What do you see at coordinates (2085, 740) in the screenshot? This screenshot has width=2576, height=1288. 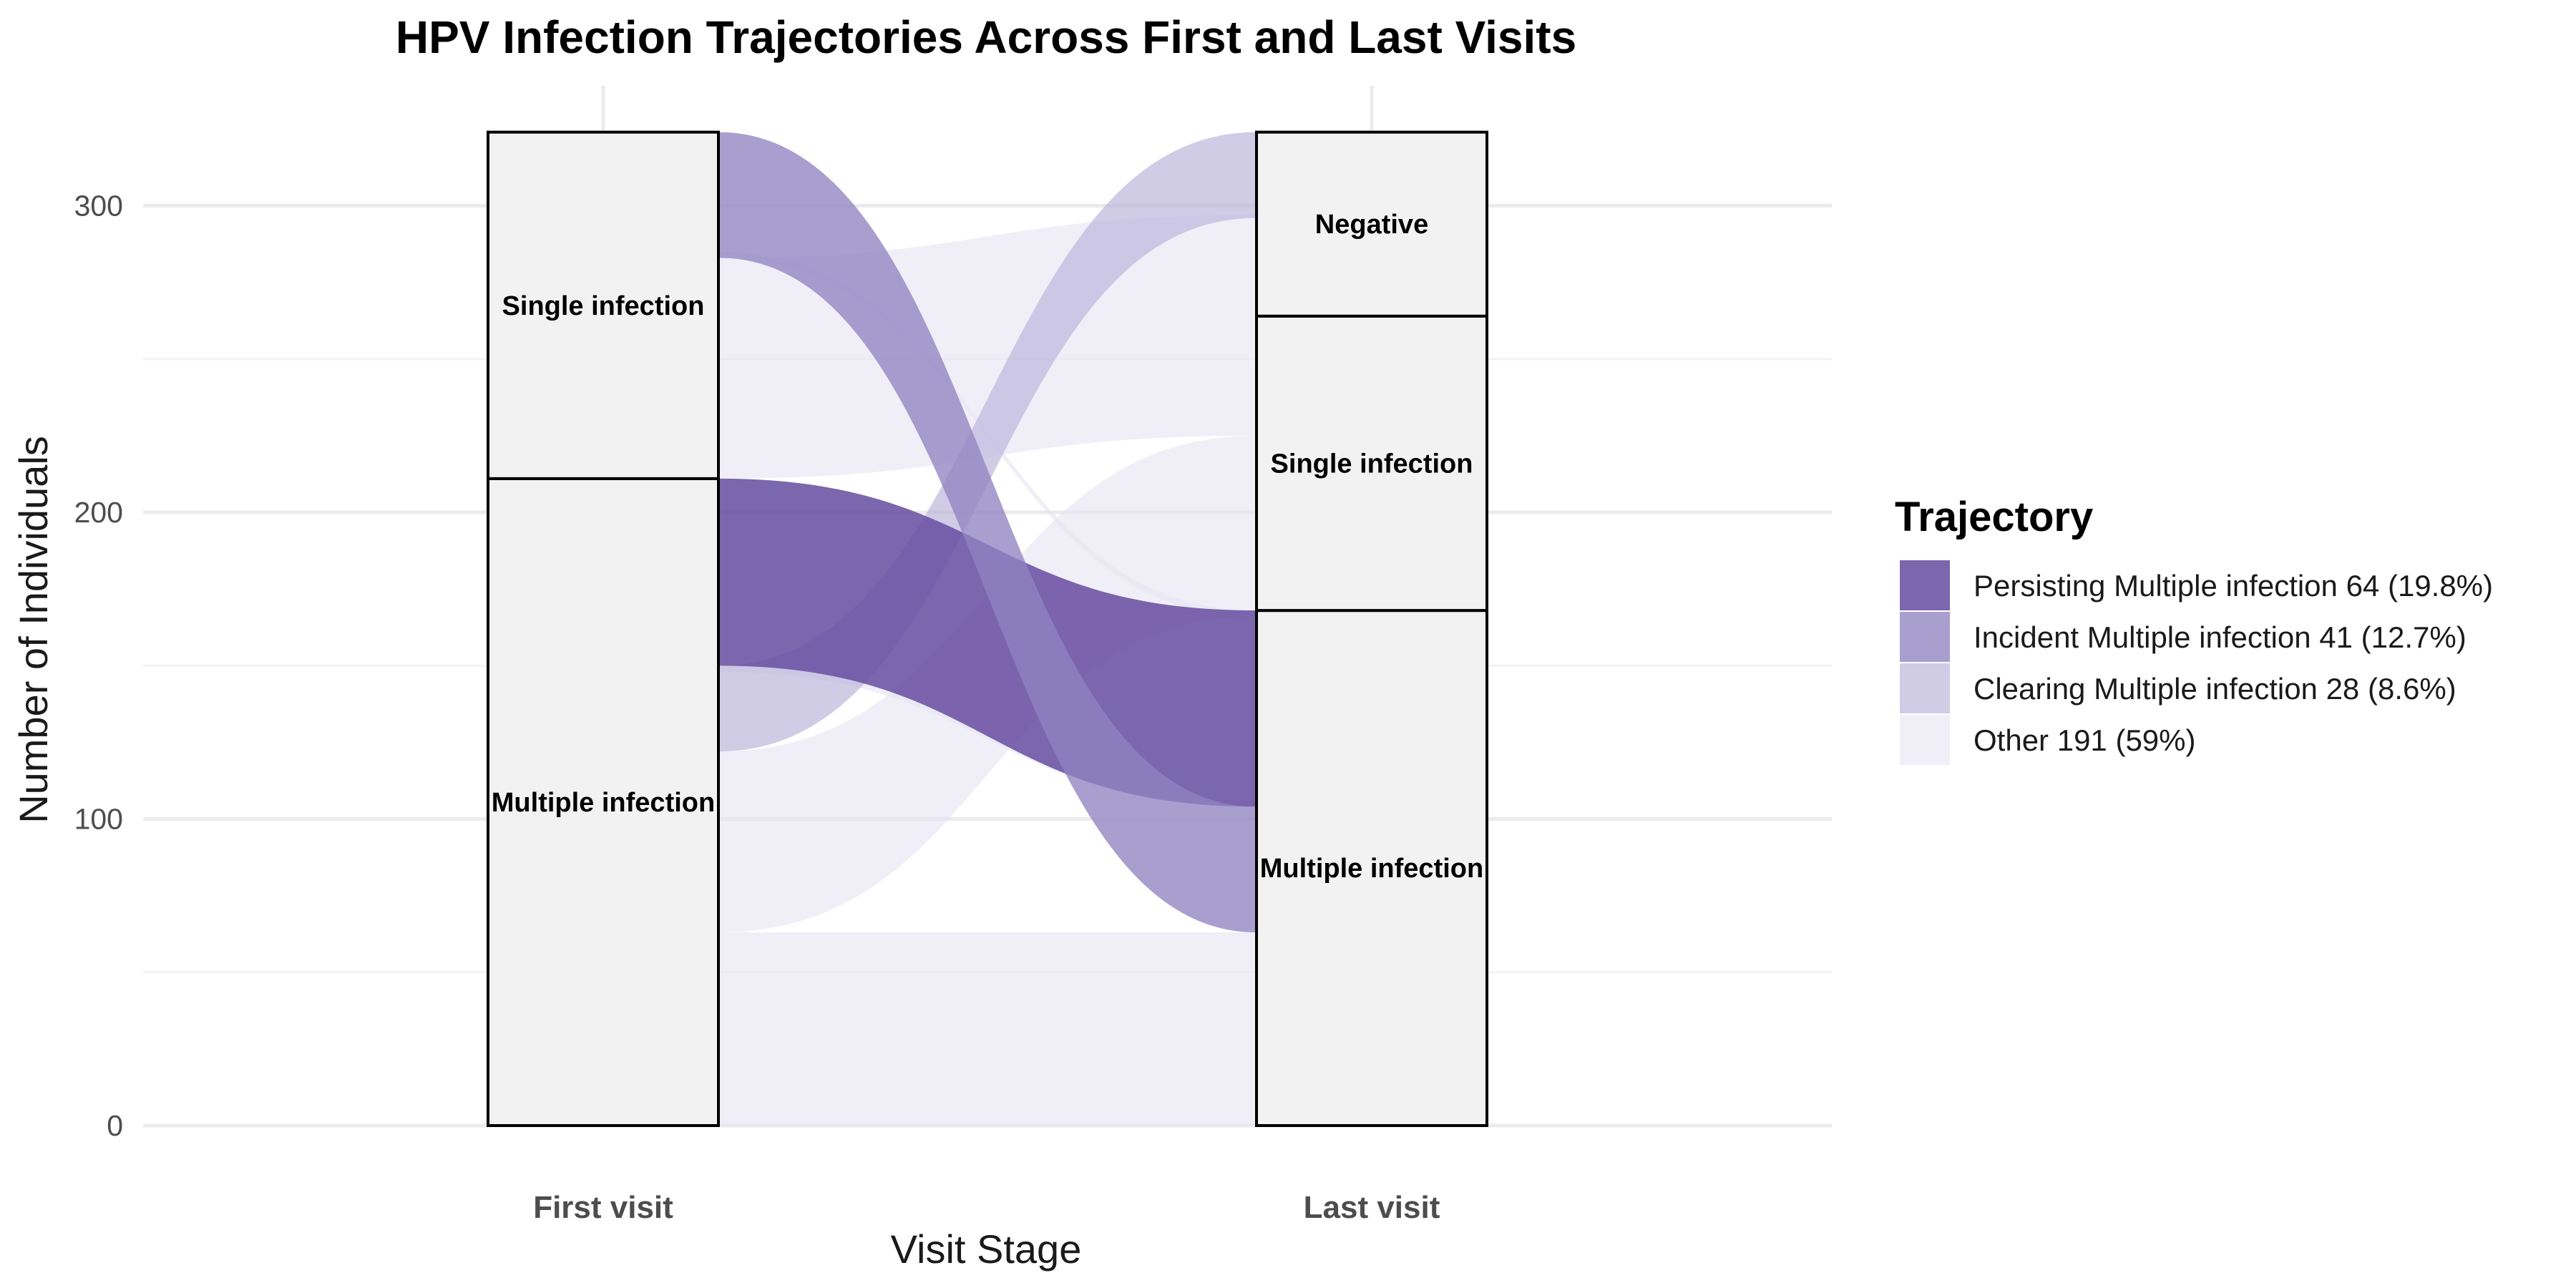 I see `legend-label: Other 191 (59%)` at bounding box center [2085, 740].